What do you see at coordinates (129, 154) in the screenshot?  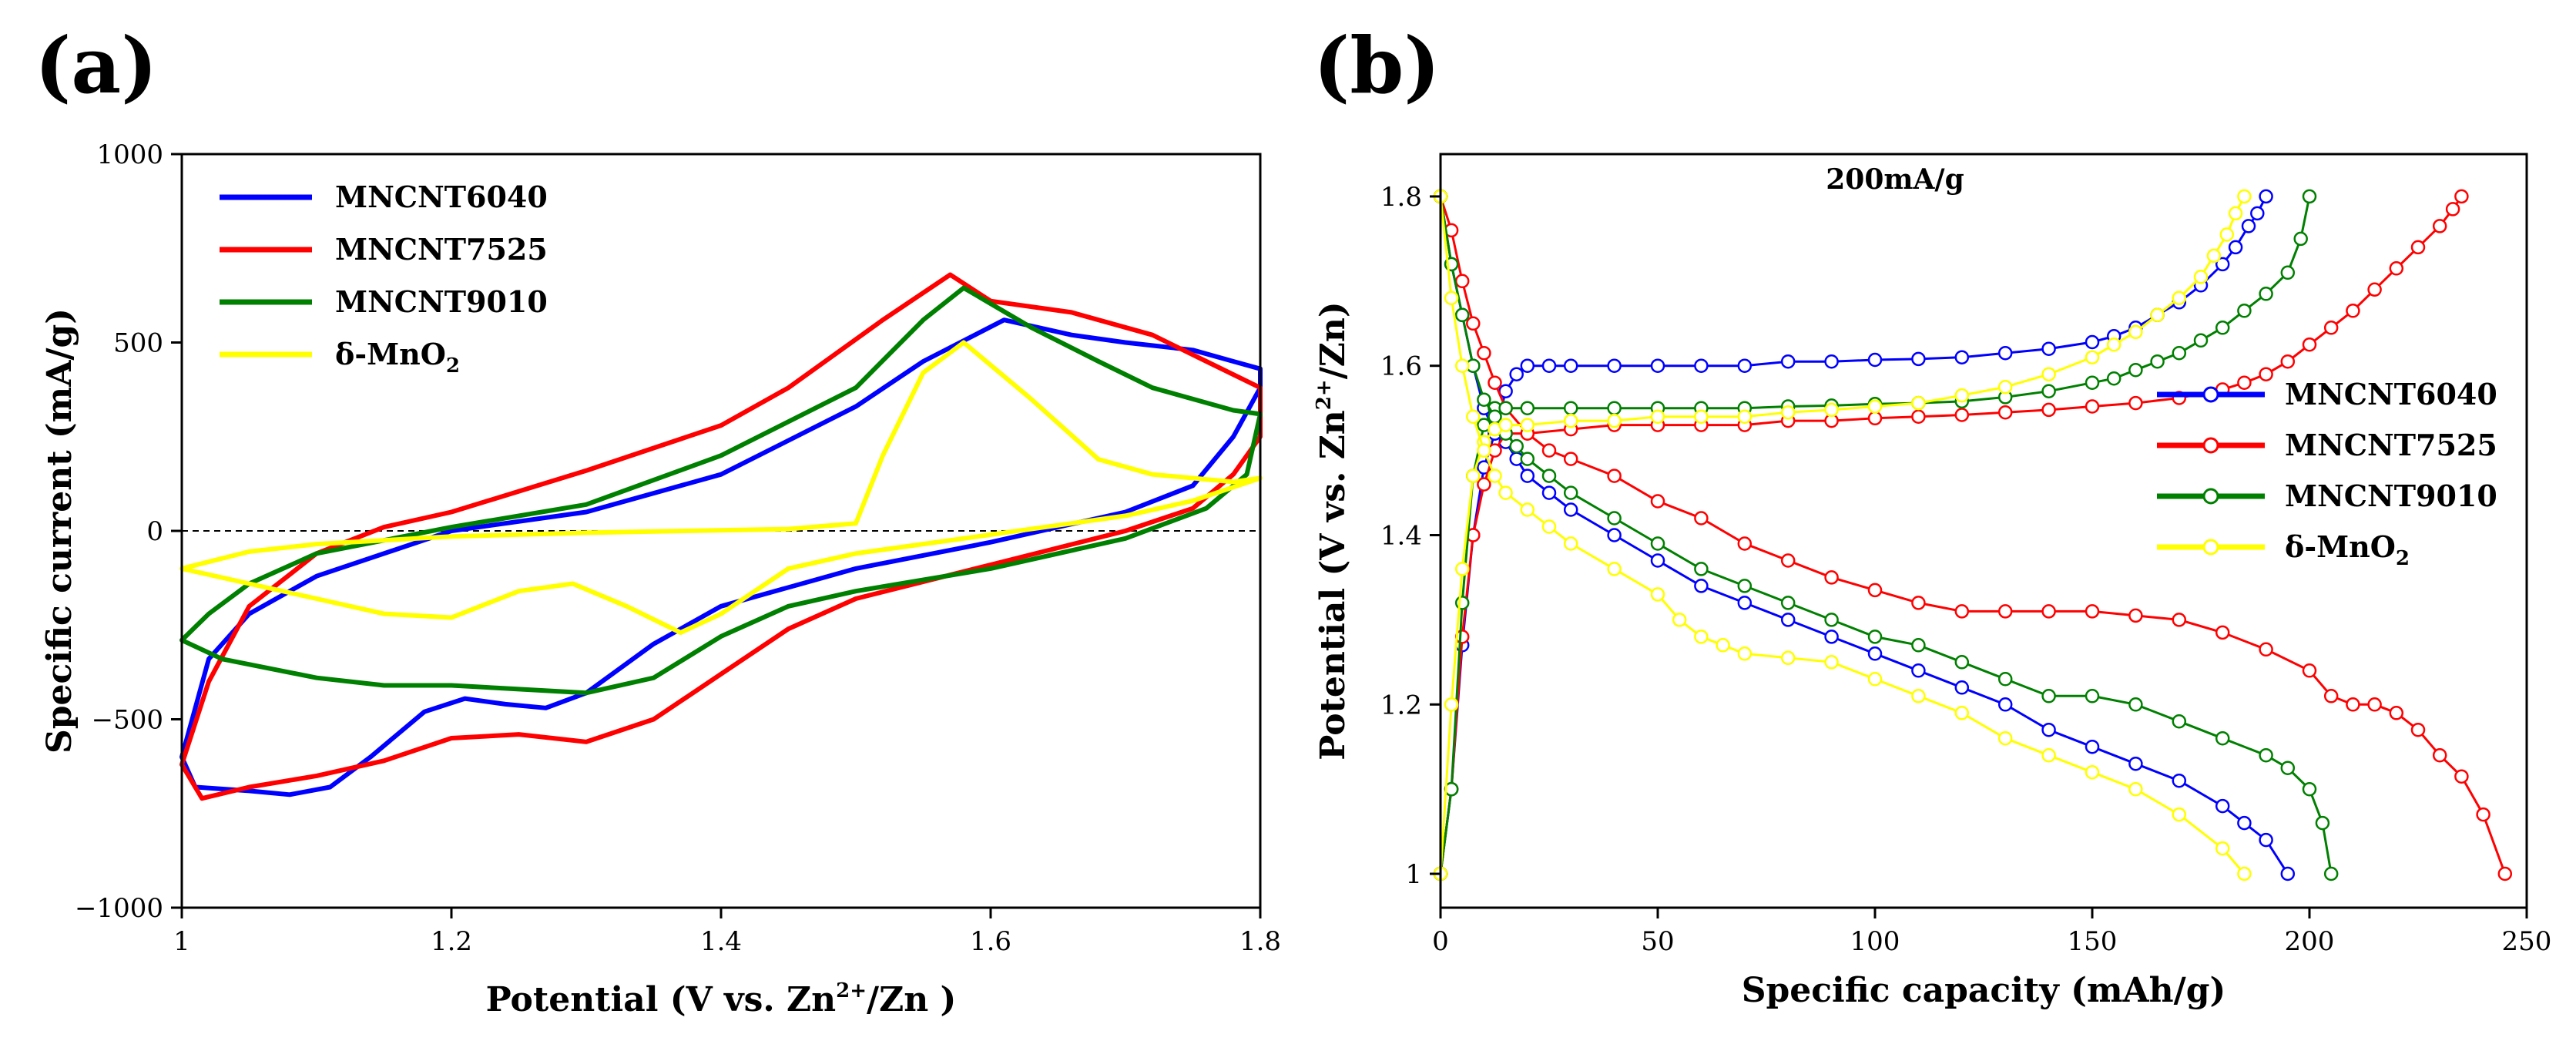 I see `panel-a-y-tick-label: 1000` at bounding box center [129, 154].